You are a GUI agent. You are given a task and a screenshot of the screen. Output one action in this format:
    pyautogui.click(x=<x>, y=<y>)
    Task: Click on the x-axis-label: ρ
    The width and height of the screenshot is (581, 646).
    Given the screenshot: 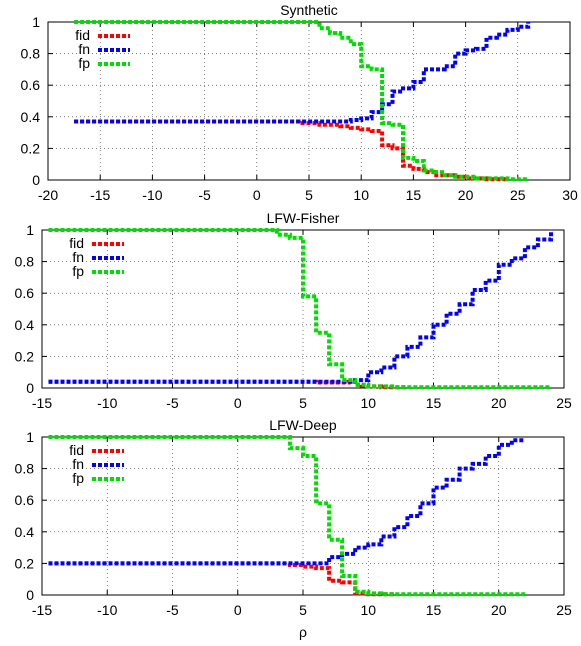 What is the action you would take?
    pyautogui.click(x=303, y=632)
    